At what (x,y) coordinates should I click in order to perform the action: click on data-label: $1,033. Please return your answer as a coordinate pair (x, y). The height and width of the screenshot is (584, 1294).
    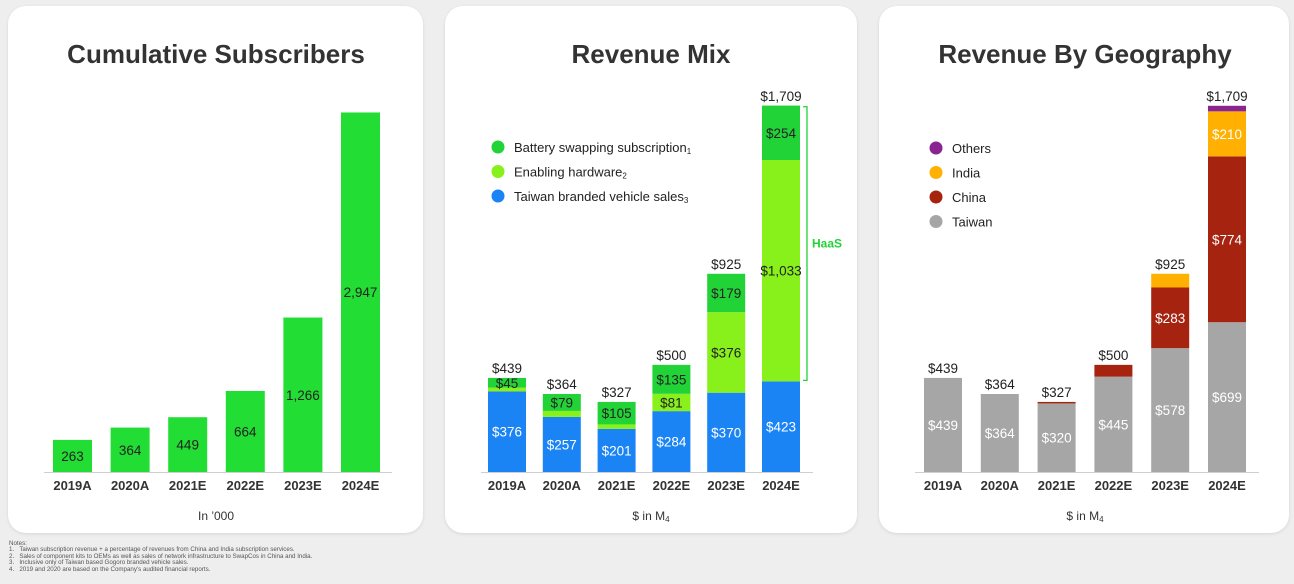
    Looking at the image, I should click on (780, 271).